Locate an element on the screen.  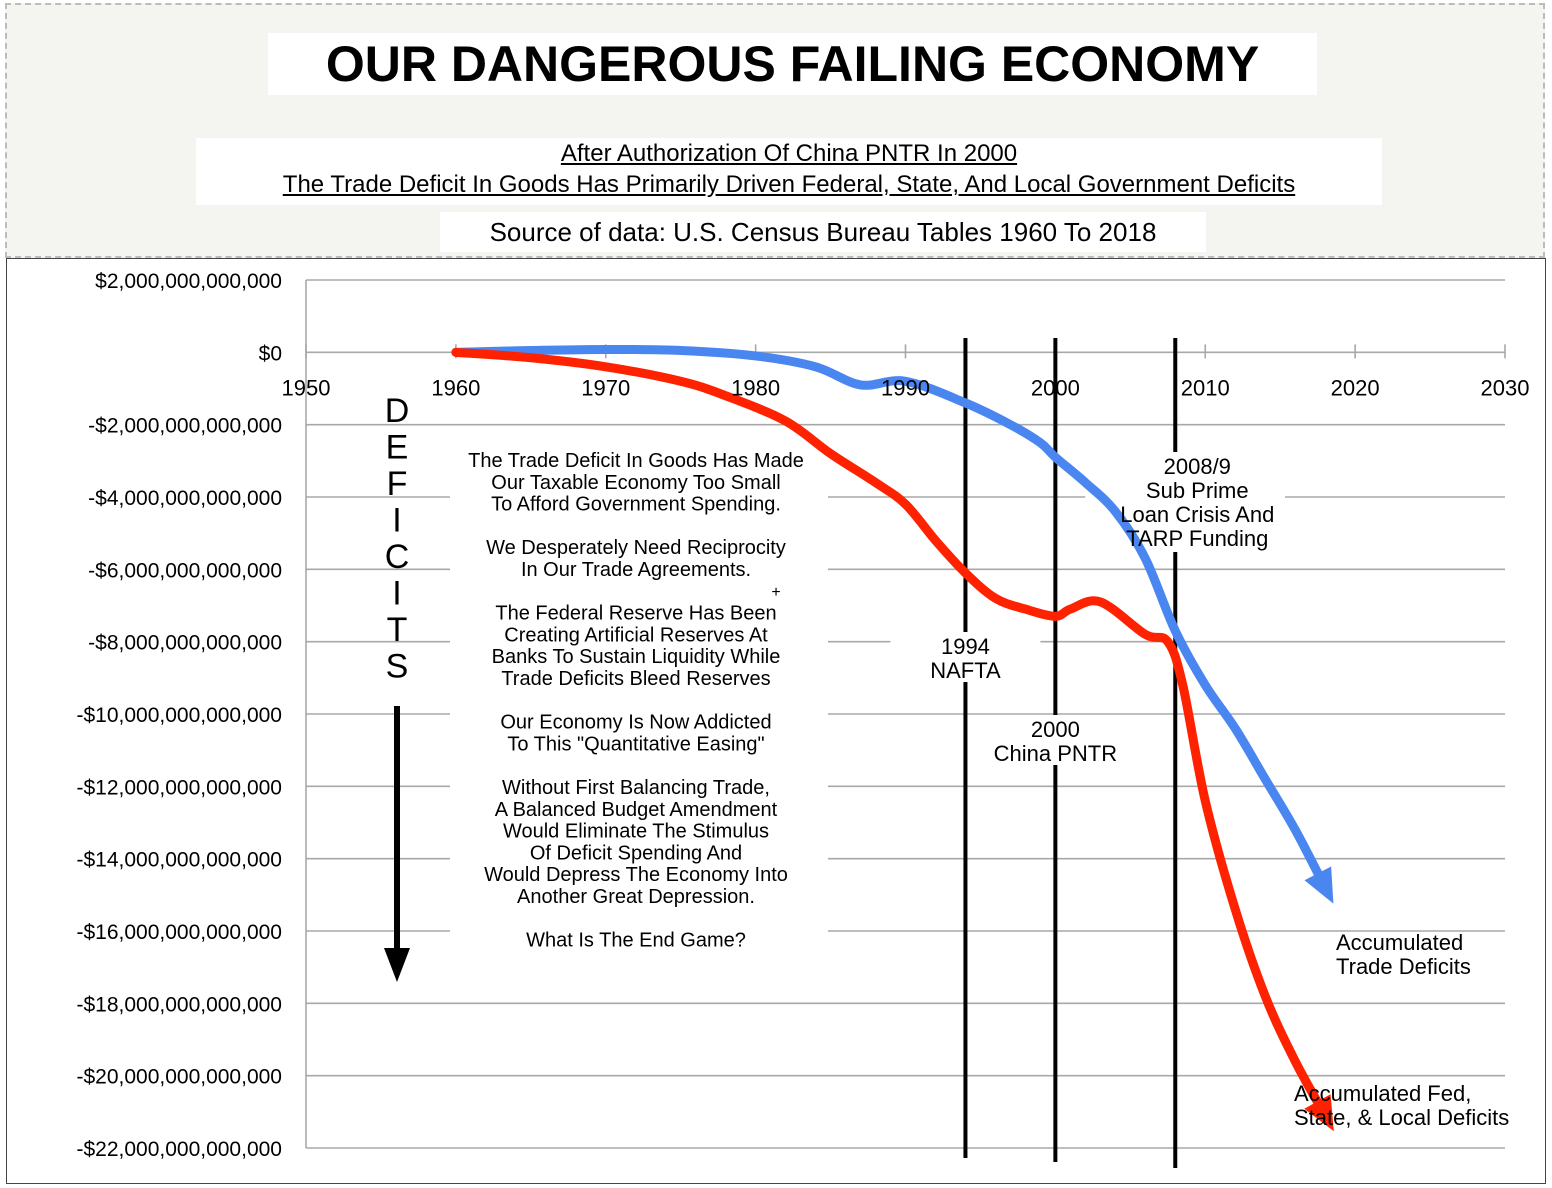
deficits-letter: D is located at coordinates (397, 411).